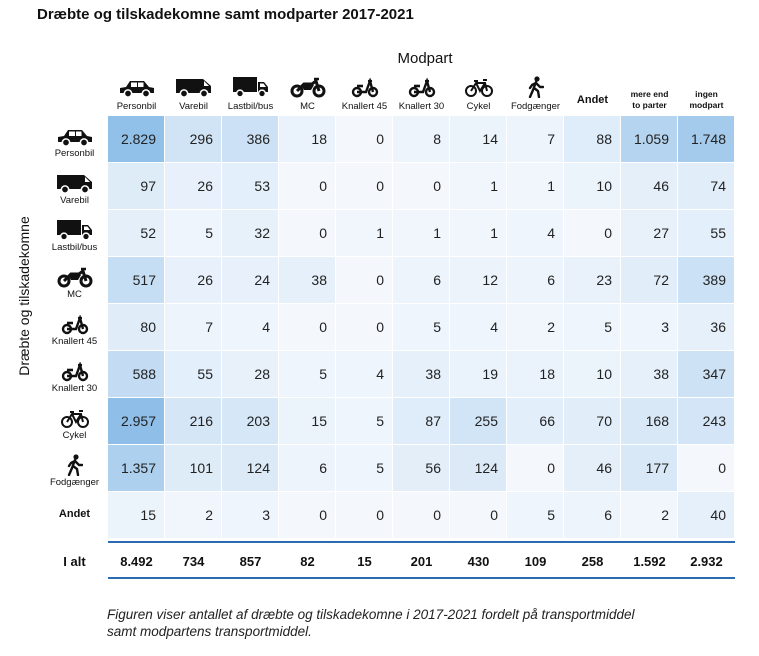  I want to click on column-header-label: Varebil, so click(193, 106).